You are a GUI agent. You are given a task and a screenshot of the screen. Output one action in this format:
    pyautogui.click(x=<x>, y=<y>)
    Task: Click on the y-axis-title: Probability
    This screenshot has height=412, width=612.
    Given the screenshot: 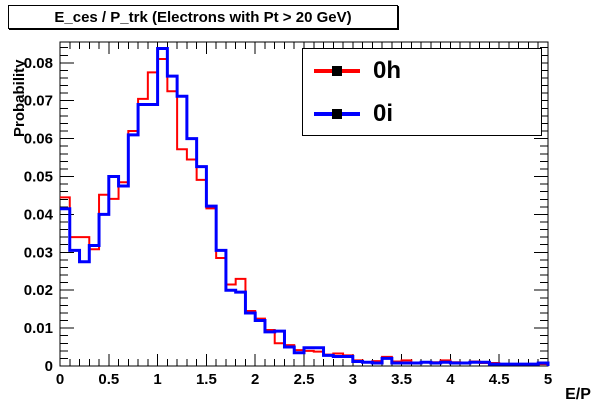 What is the action you would take?
    pyautogui.click(x=19, y=98)
    